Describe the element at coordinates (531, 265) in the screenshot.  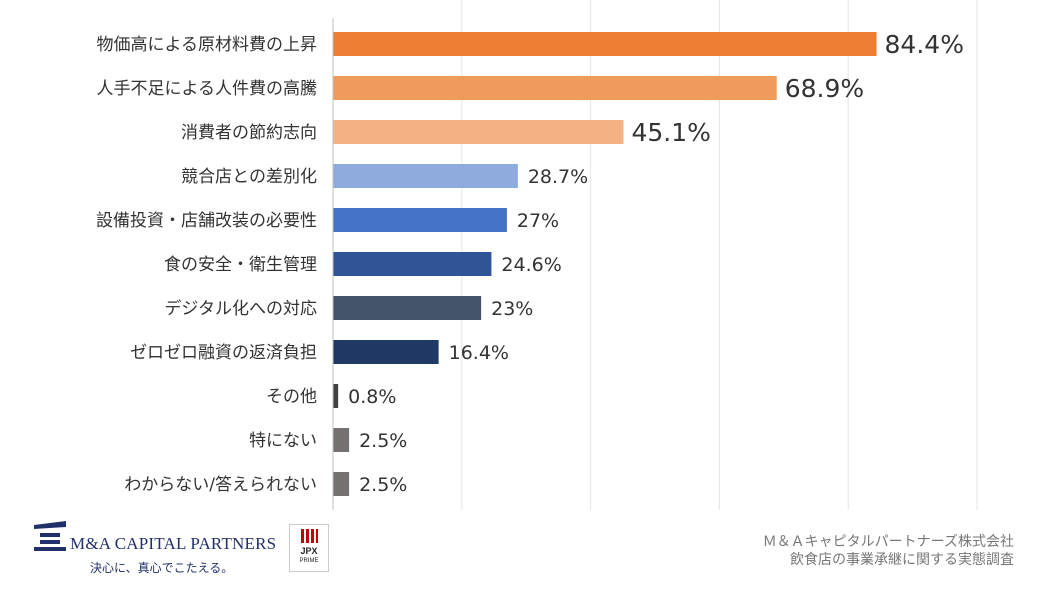
I see `value-label: 24.6%` at that location.